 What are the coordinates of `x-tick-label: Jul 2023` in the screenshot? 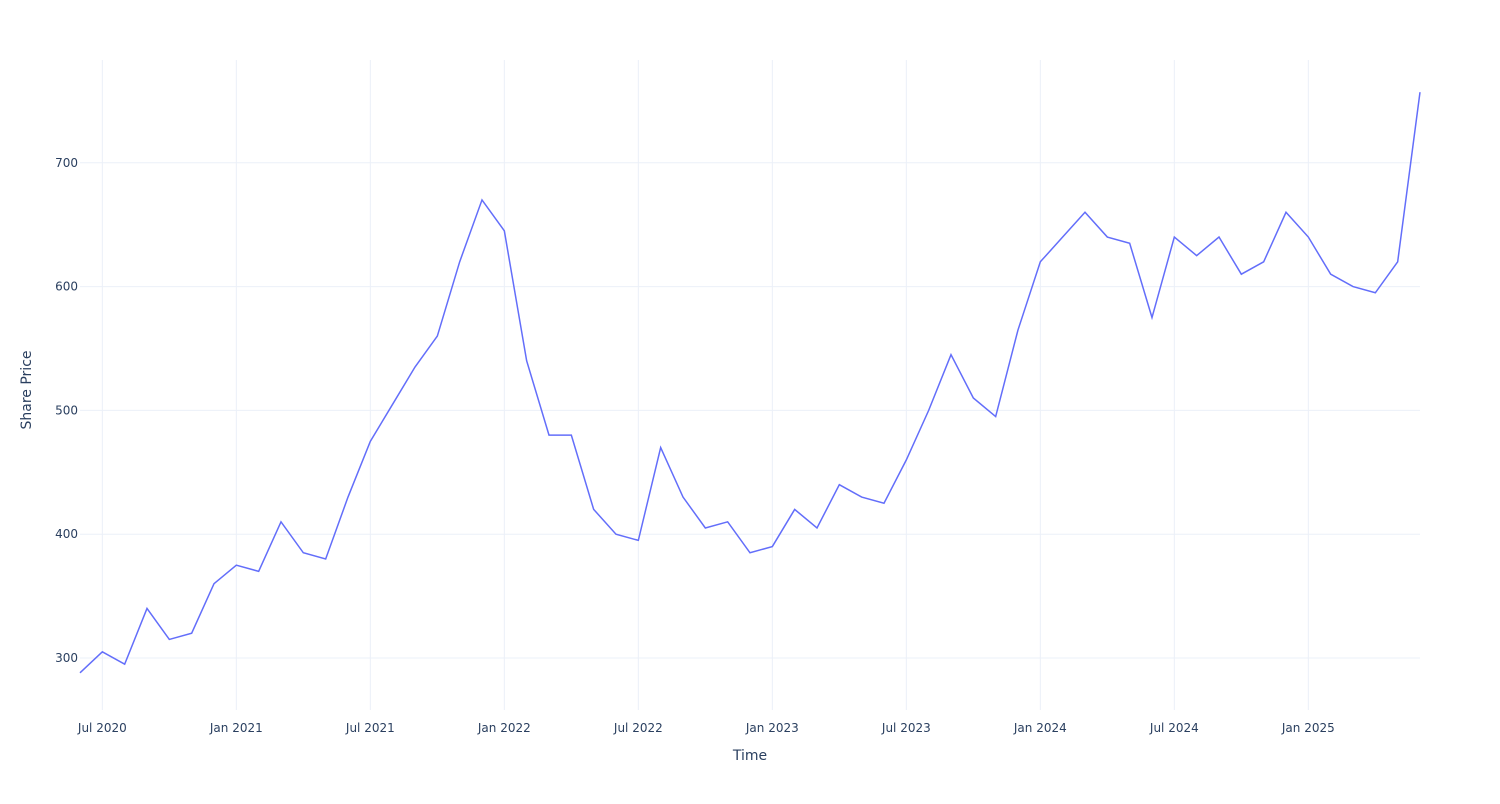 It's located at (906, 728).